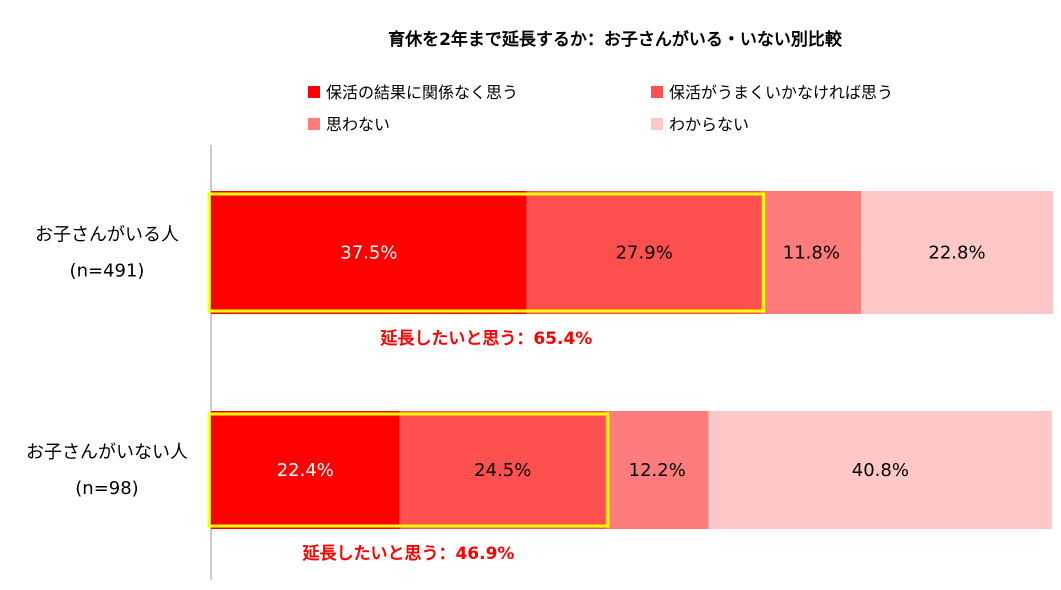  Describe the element at coordinates (709, 124) in the screenshot. I see `legend-label-4: わからない` at that location.